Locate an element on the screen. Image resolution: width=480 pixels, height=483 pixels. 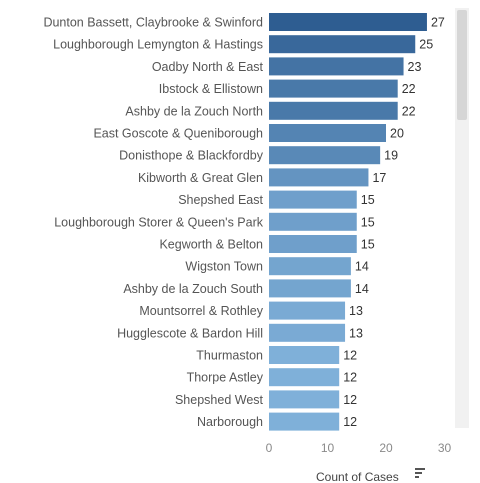
x-tick-label: 0 is located at coordinates (269, 448).